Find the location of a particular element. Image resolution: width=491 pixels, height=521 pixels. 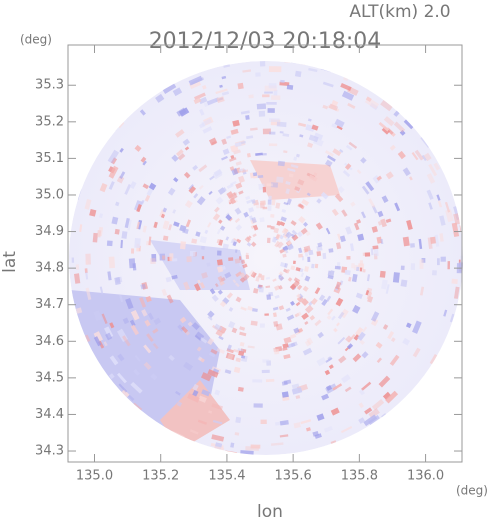

y-tick-label: 34.4 is located at coordinates (49, 414).